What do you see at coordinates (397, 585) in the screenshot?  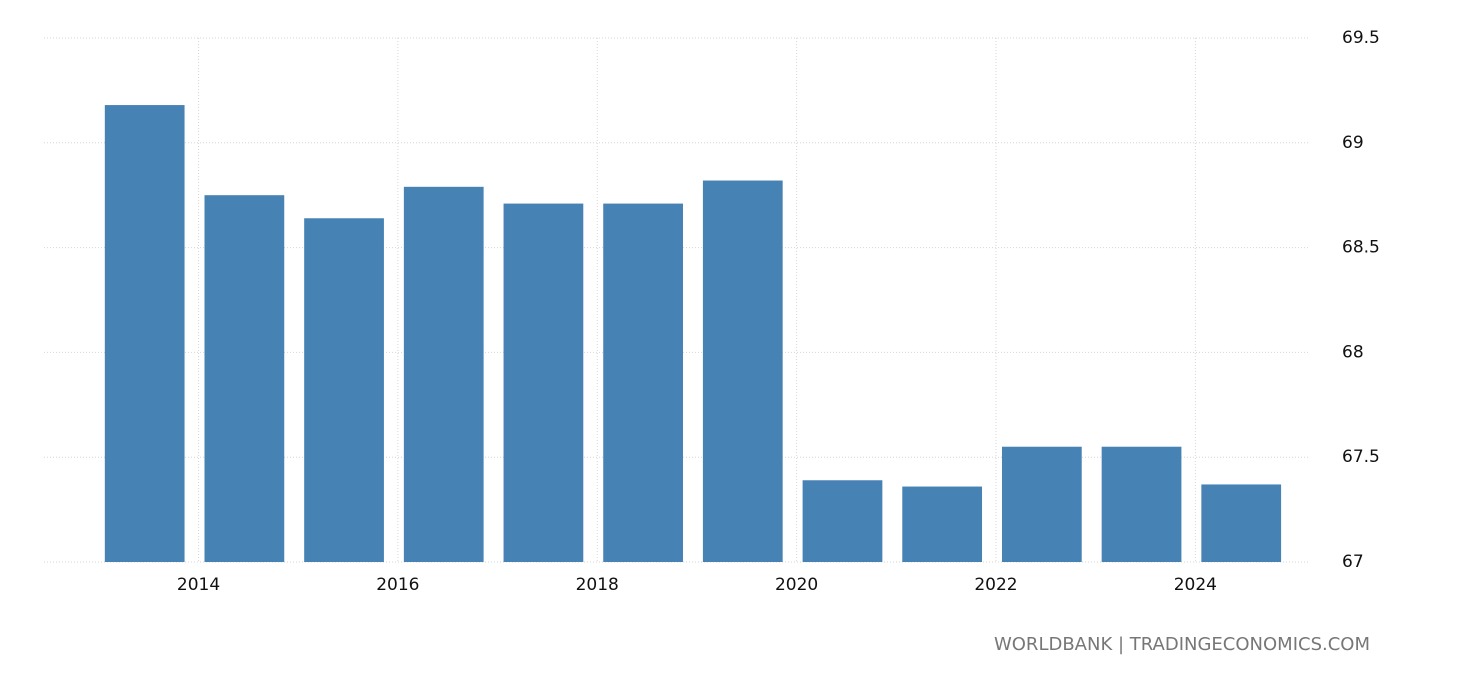 I see `x-tick-label: 2016` at bounding box center [397, 585].